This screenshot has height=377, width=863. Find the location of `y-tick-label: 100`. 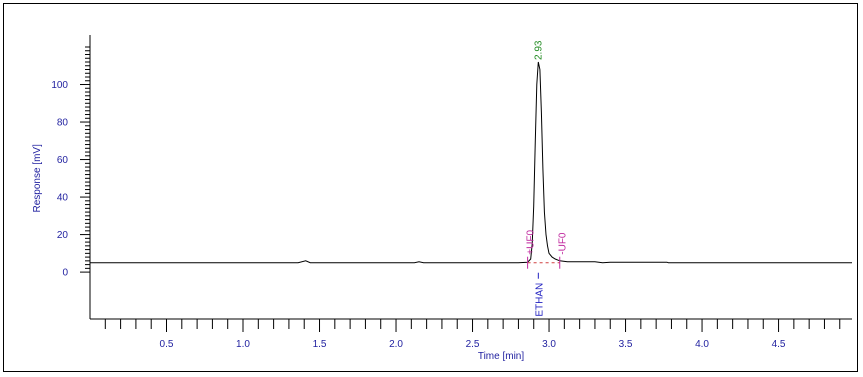

y-tick-label: 100 is located at coordinates (59, 85).